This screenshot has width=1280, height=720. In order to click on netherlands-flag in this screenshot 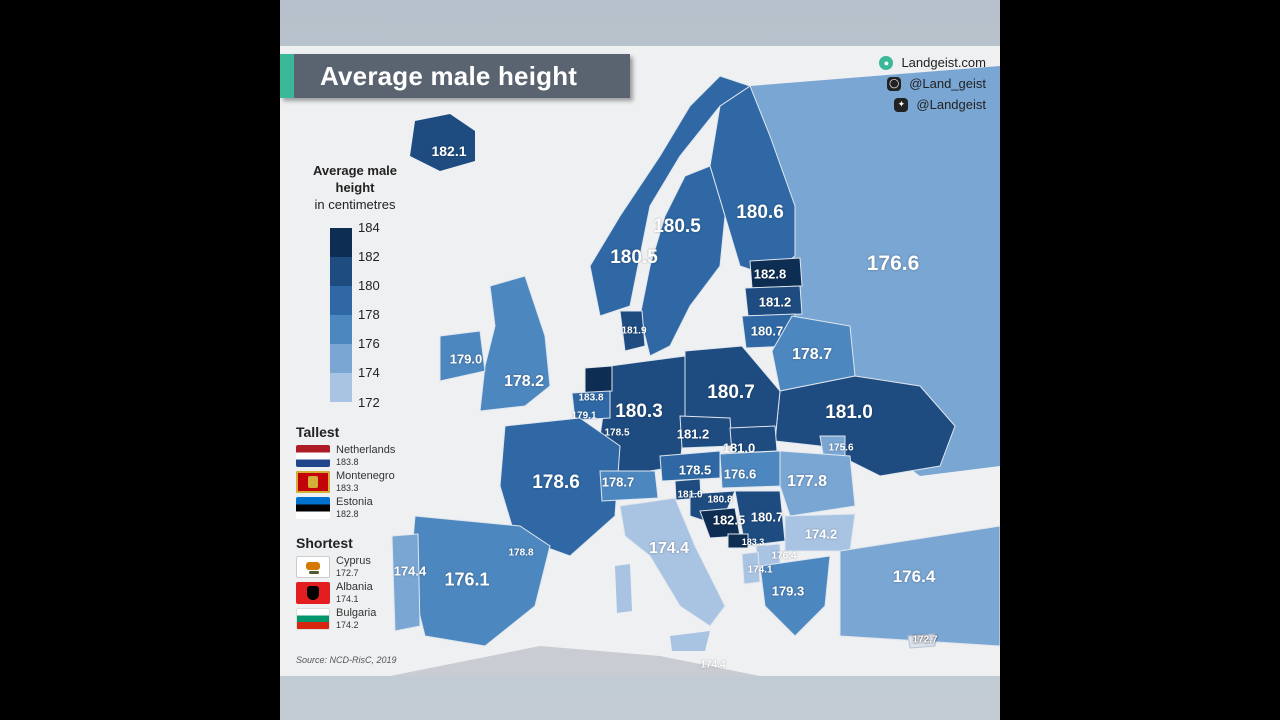, I will do `click(313, 456)`.